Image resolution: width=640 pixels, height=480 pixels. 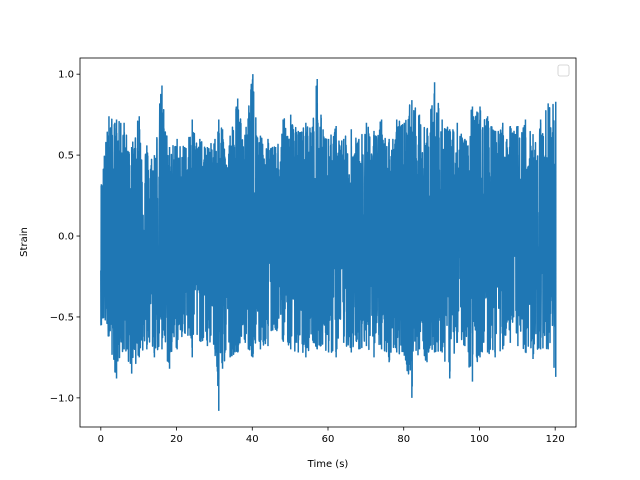 What do you see at coordinates (66, 75) in the screenshot?
I see `y-tick-label: 1.0` at bounding box center [66, 75].